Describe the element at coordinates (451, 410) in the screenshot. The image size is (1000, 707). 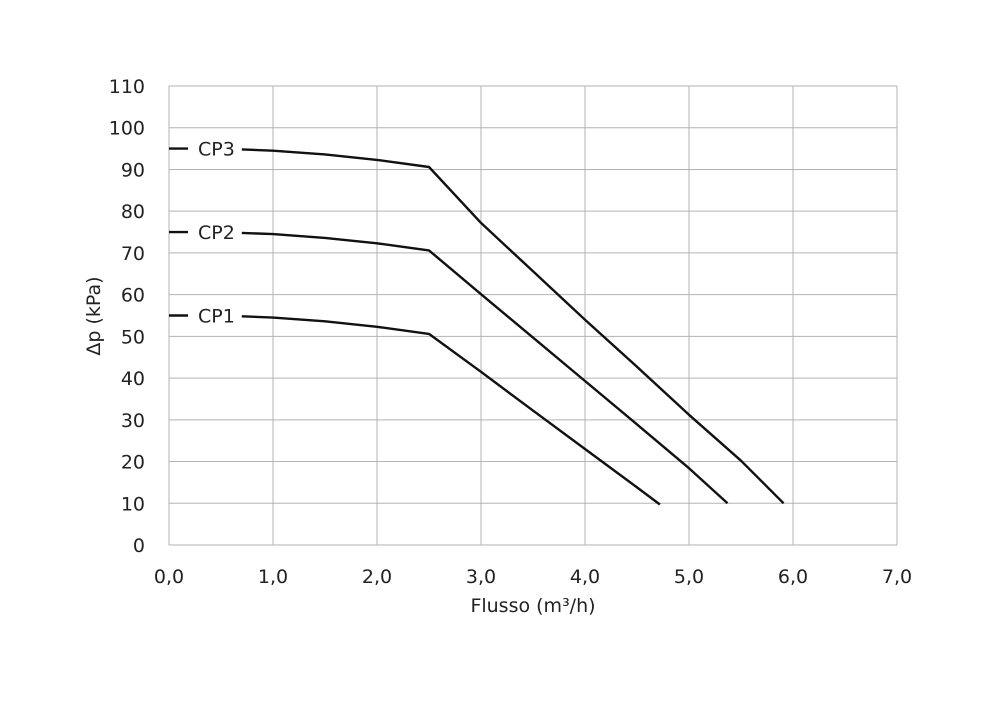
I see `series-line` at that location.